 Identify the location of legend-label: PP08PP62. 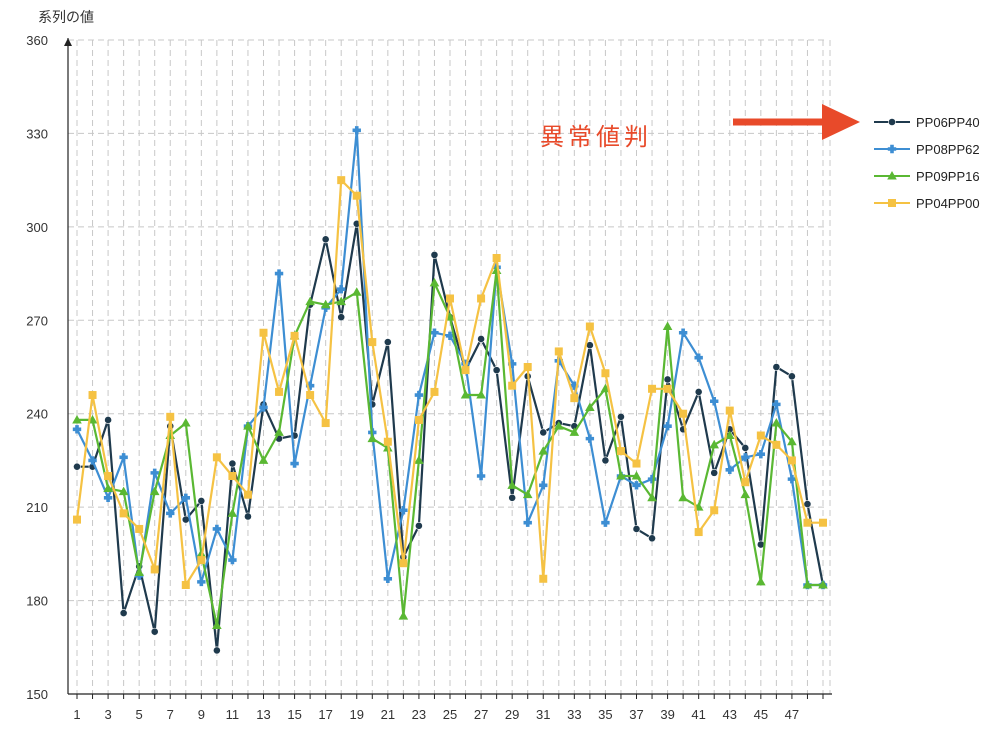
(948, 149).